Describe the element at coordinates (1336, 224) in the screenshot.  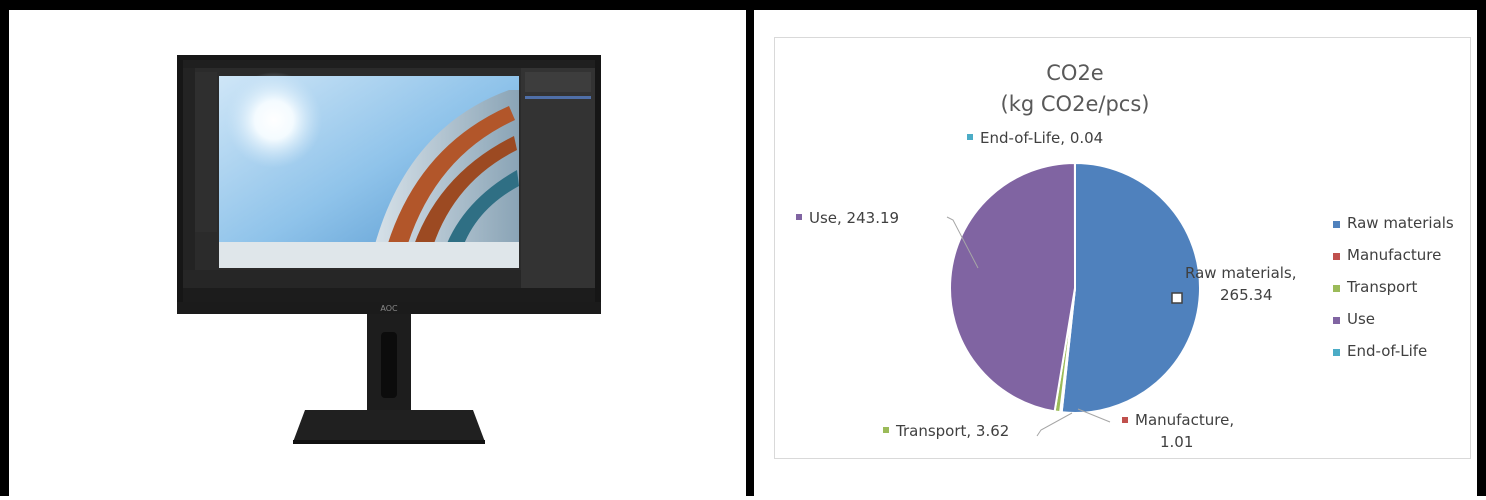
I see `legend-marker-raw-materials` at that location.